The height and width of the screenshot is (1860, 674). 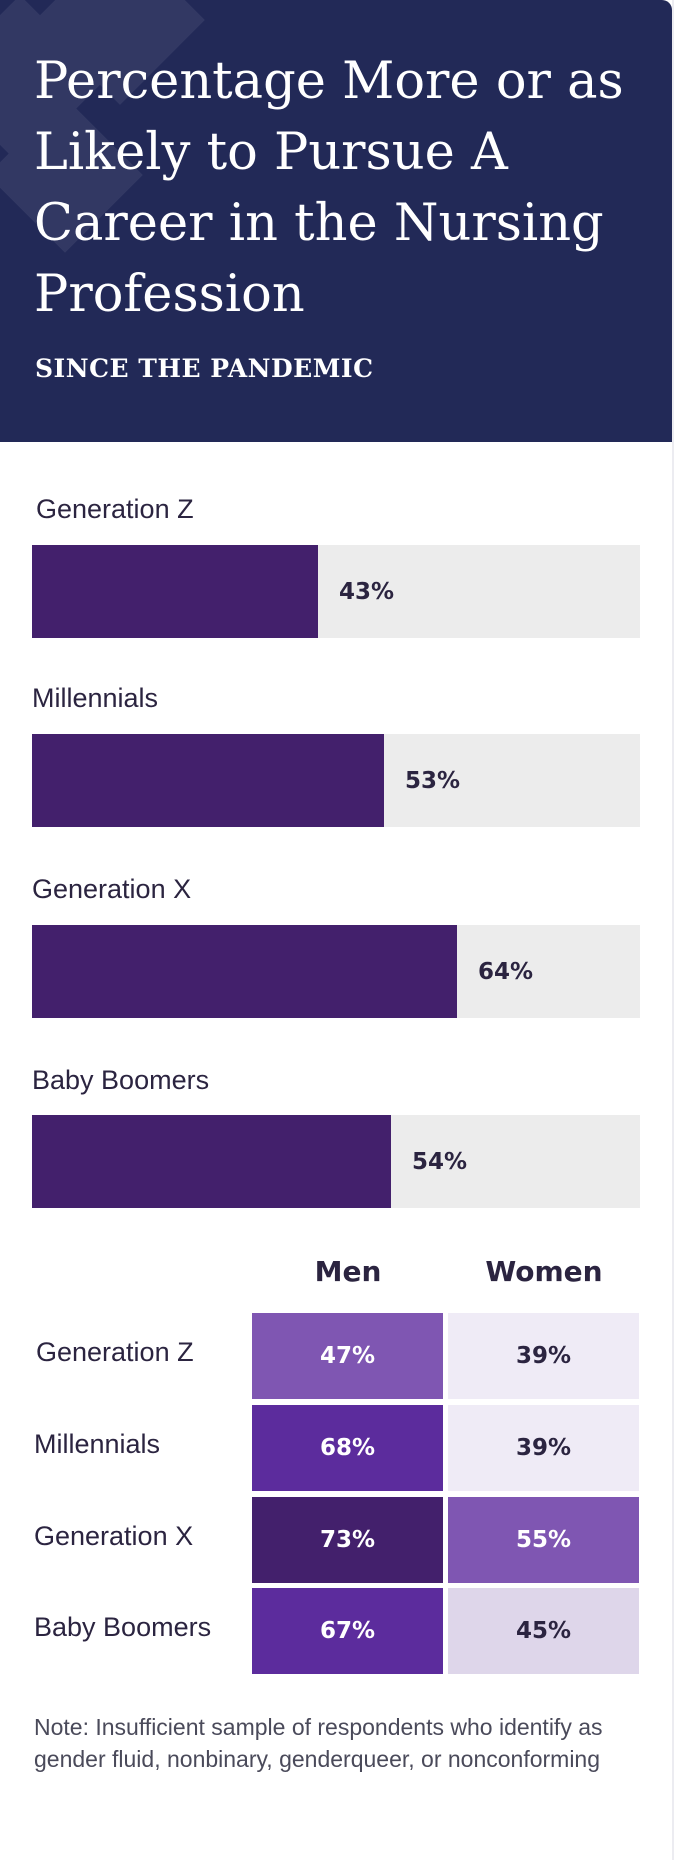 What do you see at coordinates (348, 1271) in the screenshot?
I see `column-header: Men` at bounding box center [348, 1271].